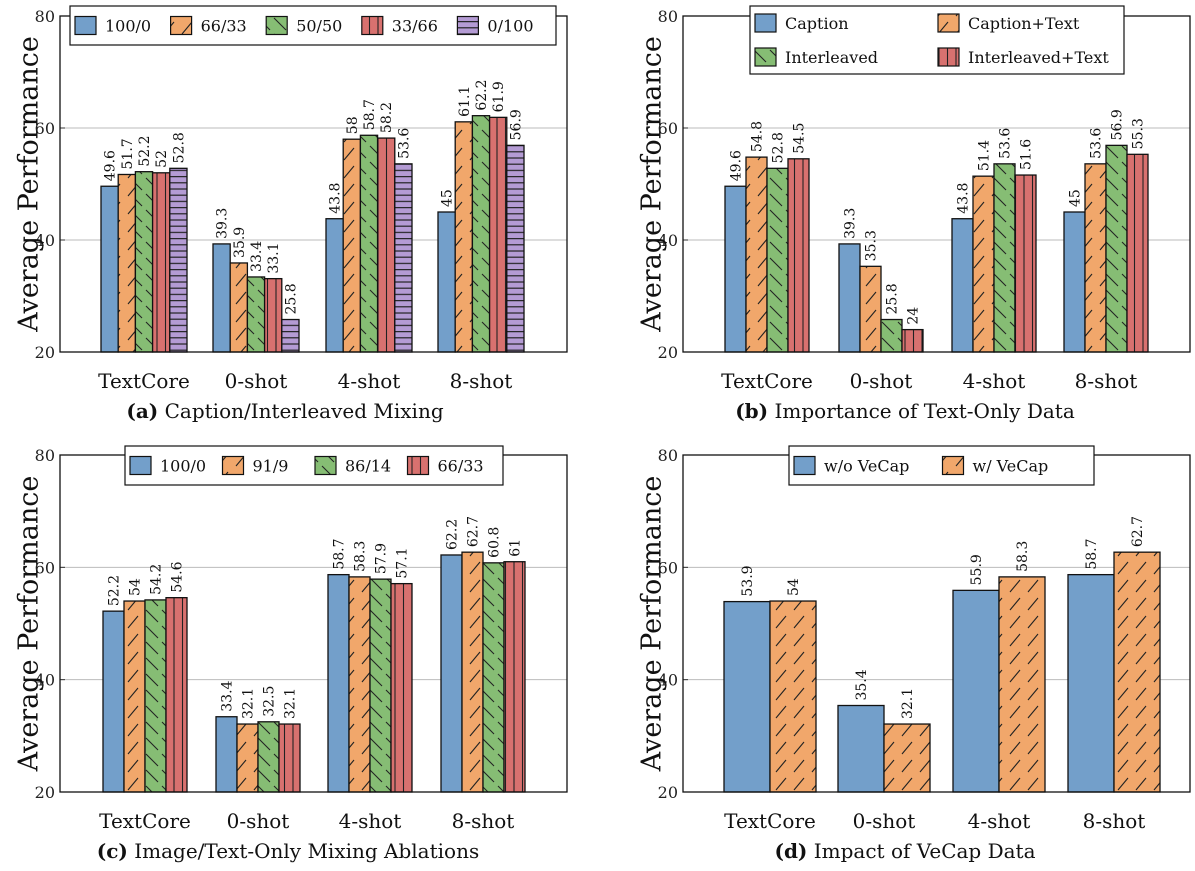 This screenshot has width=1195, height=871. What do you see at coordinates (1076, 198) in the screenshot?
I see `data-label: 45` at bounding box center [1076, 198].